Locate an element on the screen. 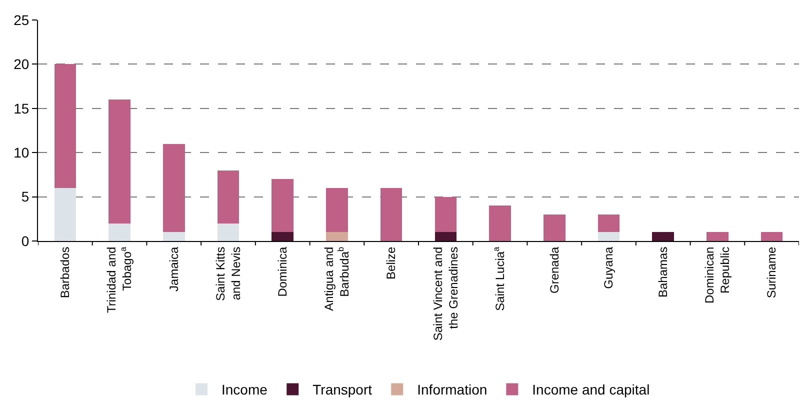  x-tick-label: Belize is located at coordinates (391, 263).